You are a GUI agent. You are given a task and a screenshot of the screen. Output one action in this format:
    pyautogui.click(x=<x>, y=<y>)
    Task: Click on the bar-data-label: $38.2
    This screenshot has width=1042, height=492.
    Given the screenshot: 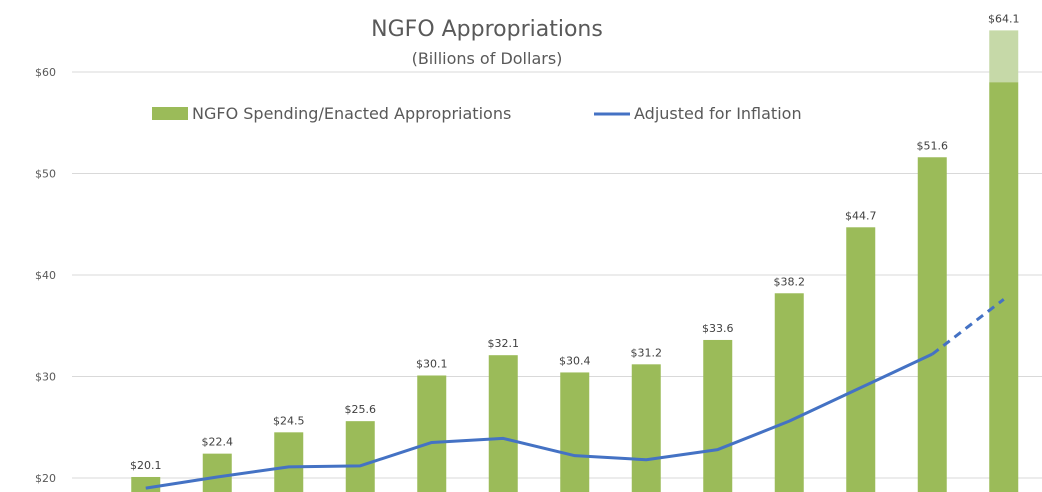 What is the action you would take?
    pyautogui.click(x=790, y=281)
    